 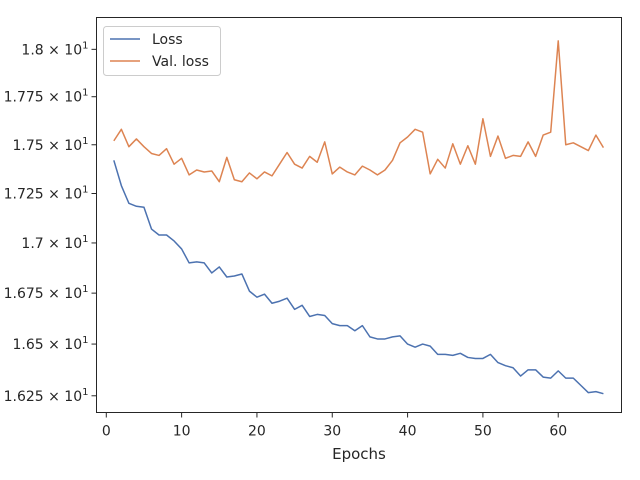 I want to click on x-axis-label: Epochs, so click(x=359, y=454).